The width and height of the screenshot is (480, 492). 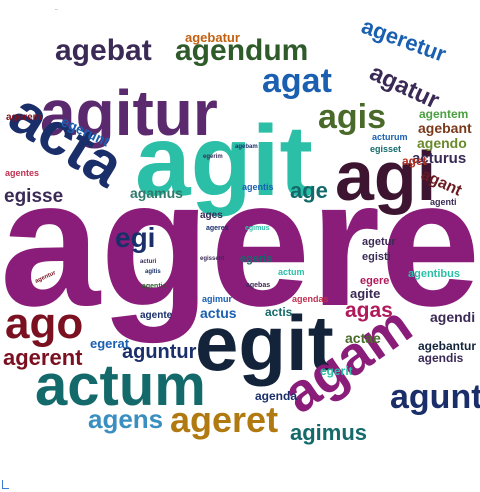 I want to click on cloud-word-agite: agite, so click(x=365, y=293).